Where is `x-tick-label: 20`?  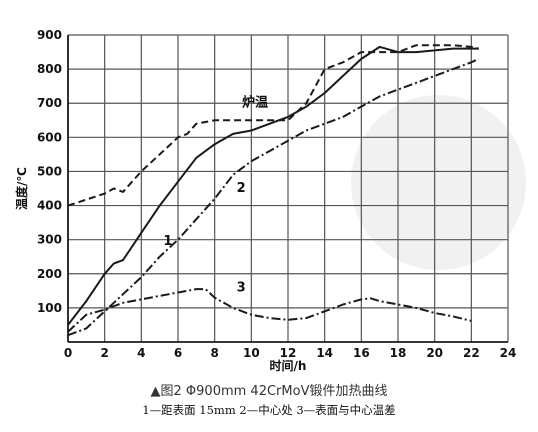 x-tick-label: 20 is located at coordinates (434, 353).